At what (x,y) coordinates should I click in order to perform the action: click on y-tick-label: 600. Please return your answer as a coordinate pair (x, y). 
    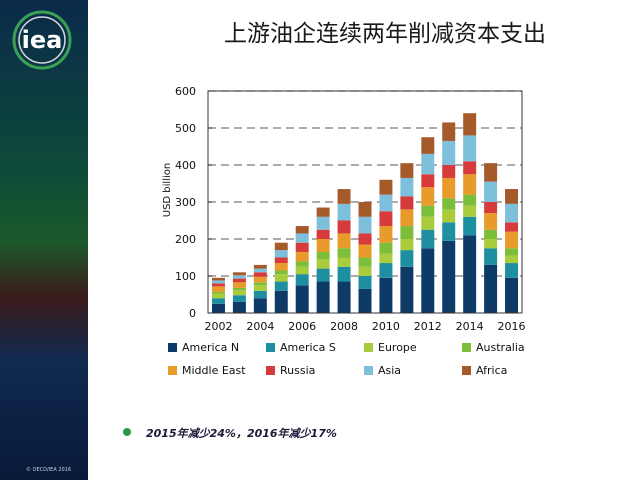
    Looking at the image, I should click on (185, 91).